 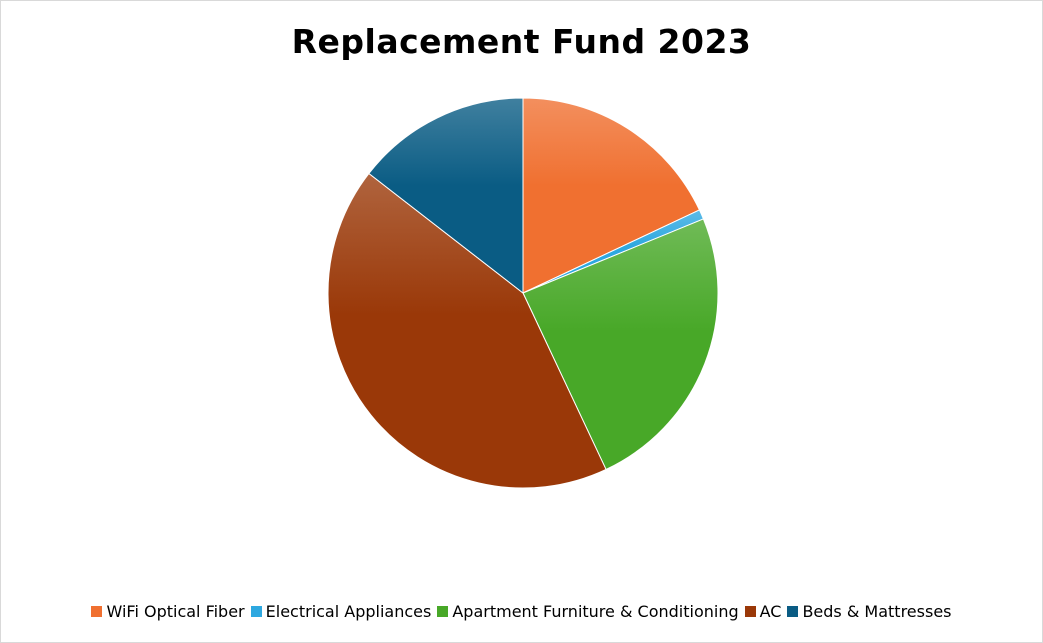 What do you see at coordinates (595, 611) in the screenshot?
I see `legend-label: Apartment Furniture & Conditioning` at bounding box center [595, 611].